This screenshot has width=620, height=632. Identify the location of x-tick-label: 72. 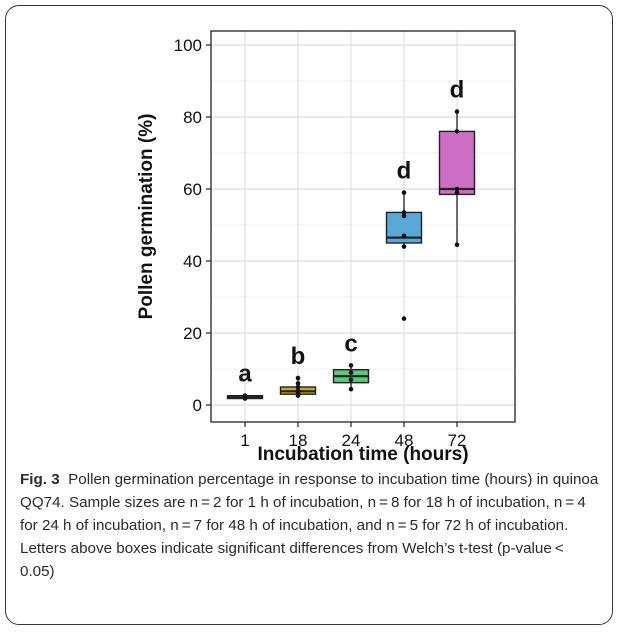
(457, 440).